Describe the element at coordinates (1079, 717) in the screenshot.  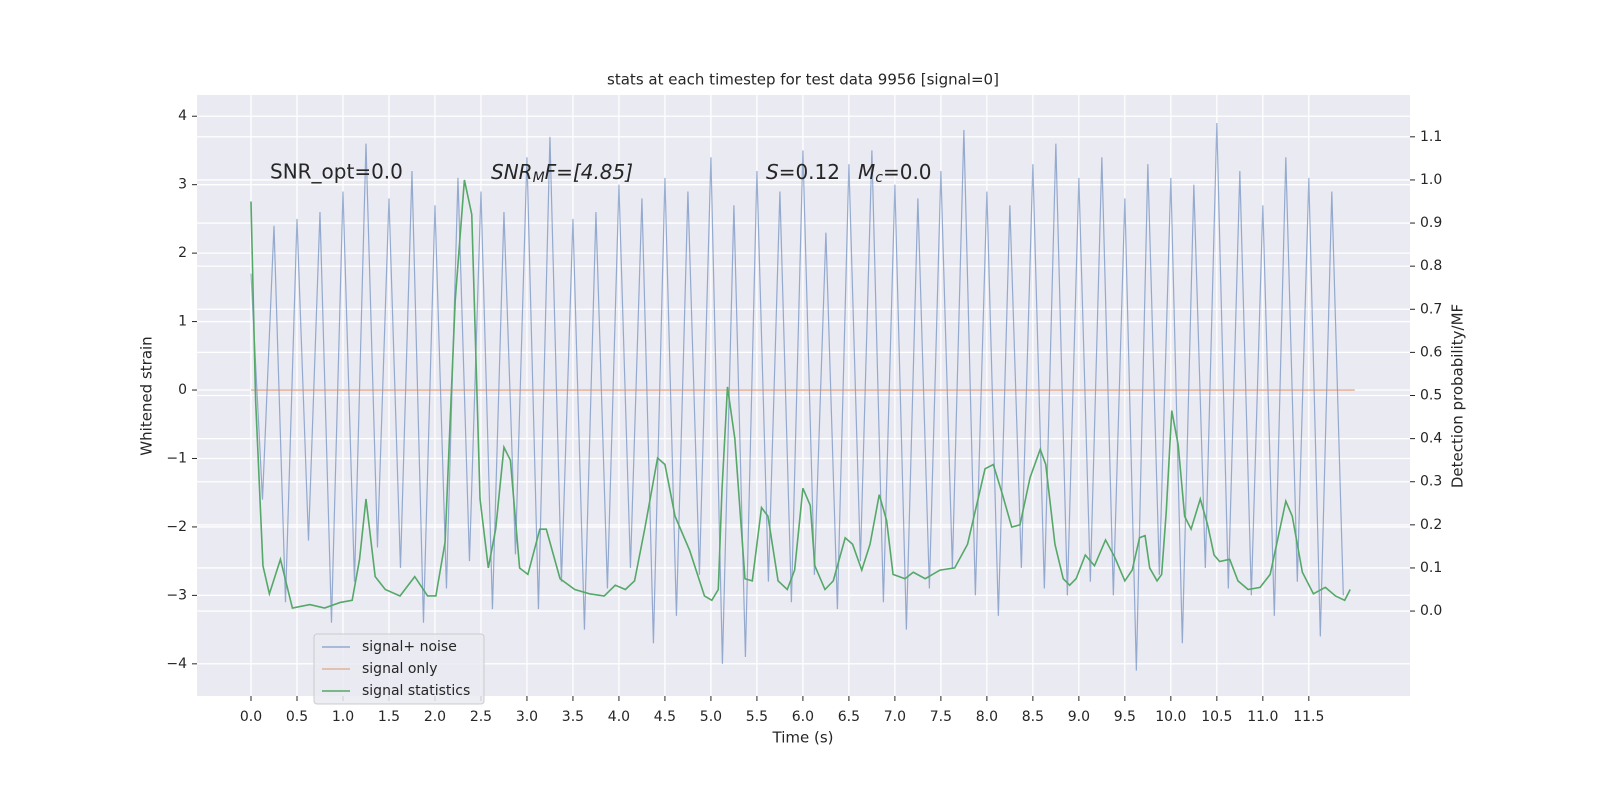
I see `x-tick-label: 9.0` at that location.